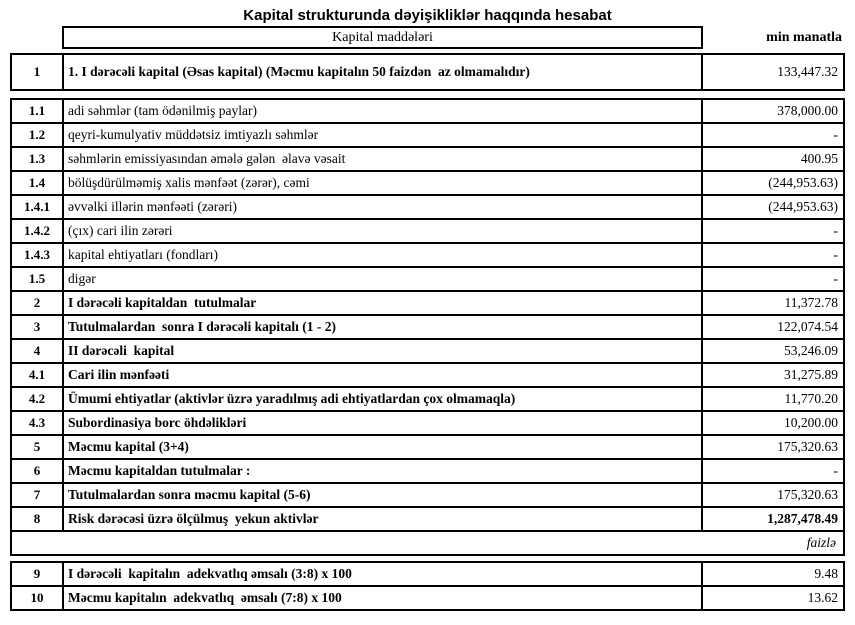  I want to click on row-label-cell: adi səhmlər (tam ödənilmiş paylar), so click(383, 111).